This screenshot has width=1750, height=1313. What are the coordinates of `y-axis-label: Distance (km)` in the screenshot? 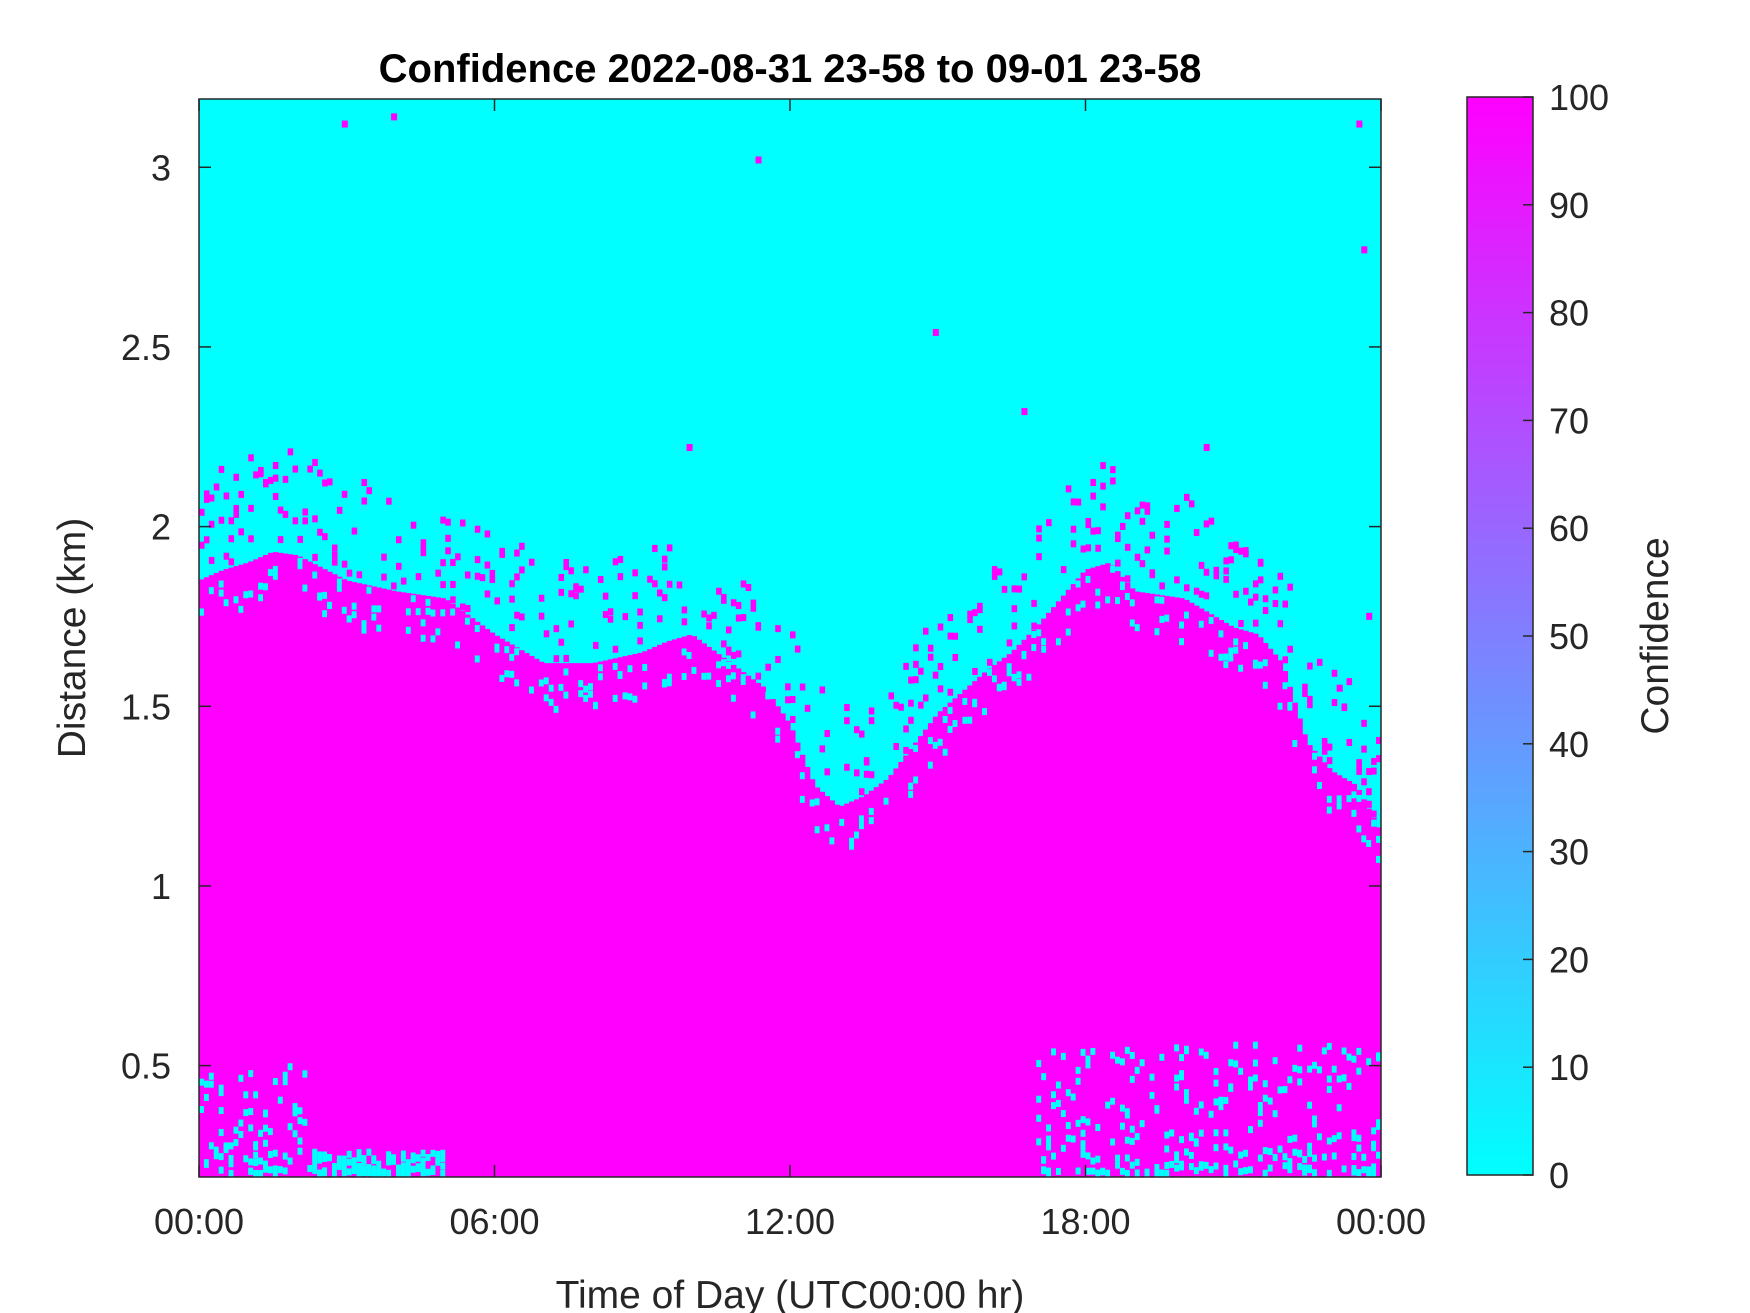 It's located at (72, 638).